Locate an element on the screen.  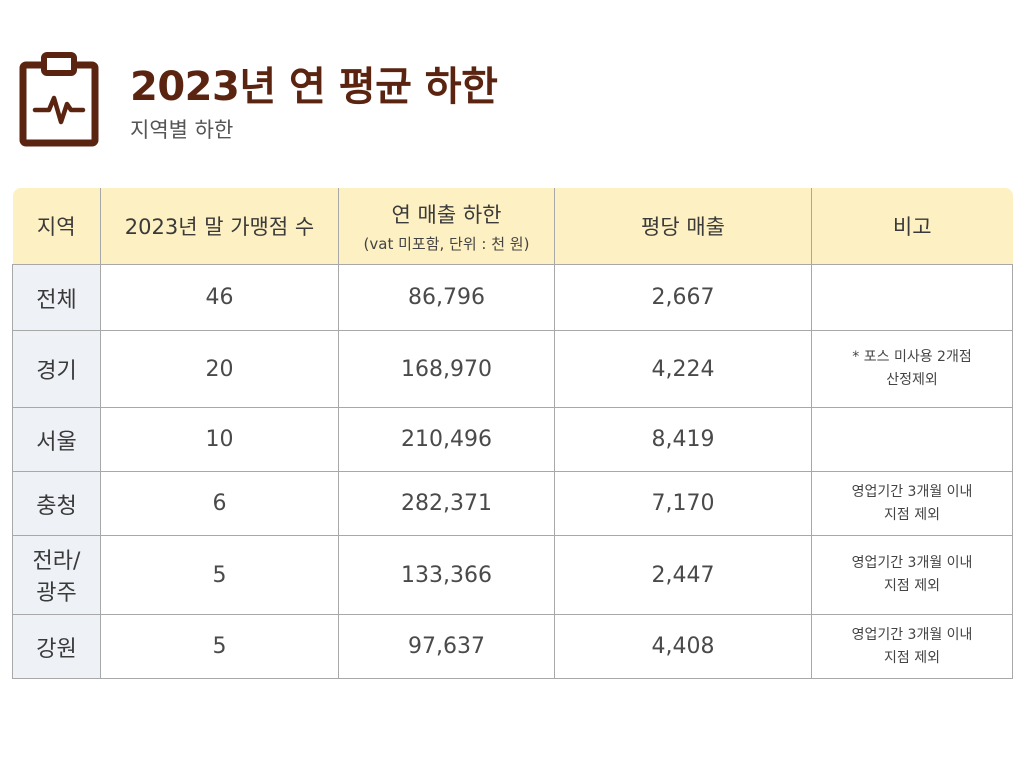
clipboard-pulse-icon is located at coordinates (59, 99).